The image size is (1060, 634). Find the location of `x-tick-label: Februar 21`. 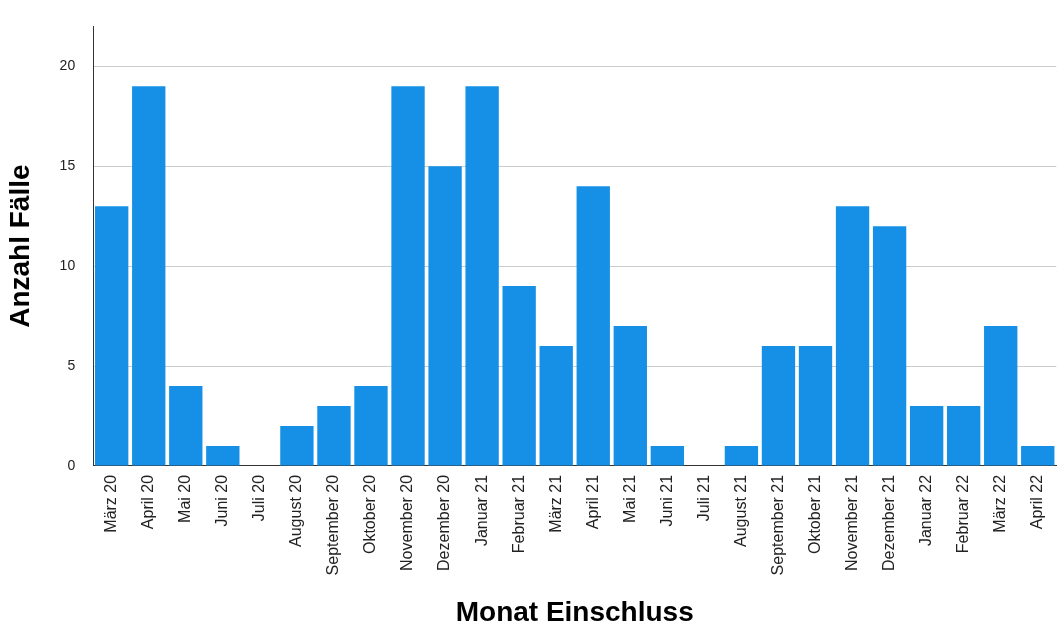

x-tick-label: Februar 21 is located at coordinates (518, 514).